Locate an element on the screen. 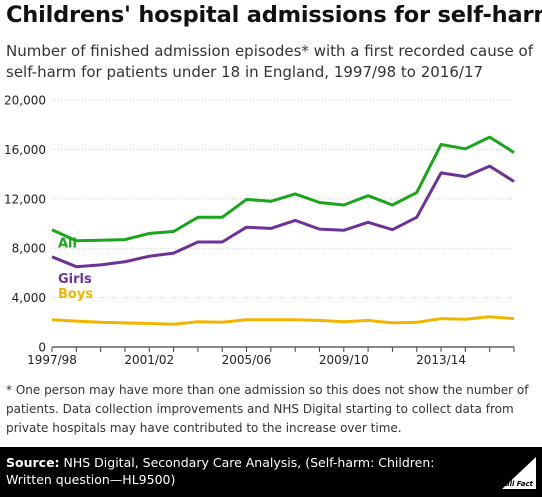 The image size is (542, 497). y-tick-label: 8,000 is located at coordinates (29, 249).